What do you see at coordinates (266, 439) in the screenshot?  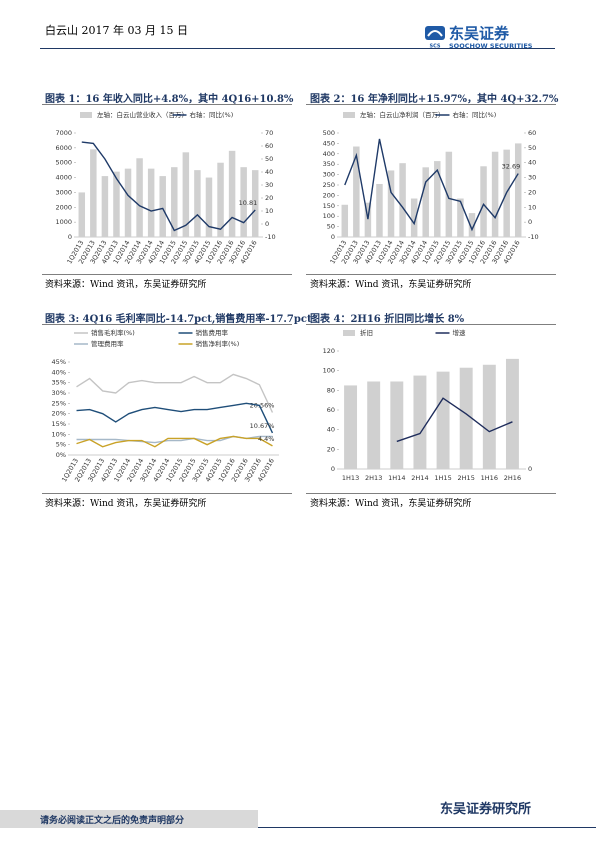 I see `value-label: 4.4%` at bounding box center [266, 439].